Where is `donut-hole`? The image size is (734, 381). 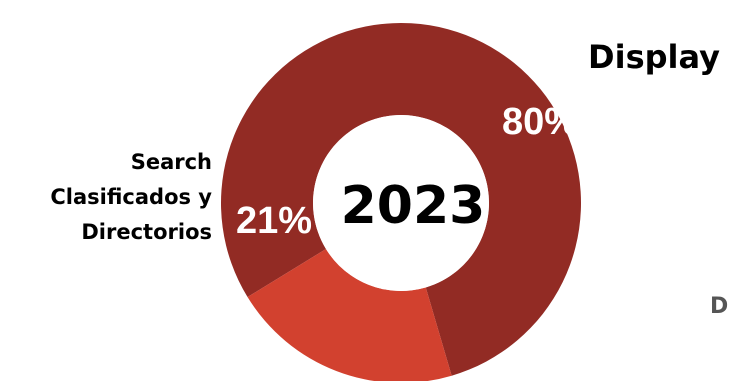 donut-hole is located at coordinates (401, 203).